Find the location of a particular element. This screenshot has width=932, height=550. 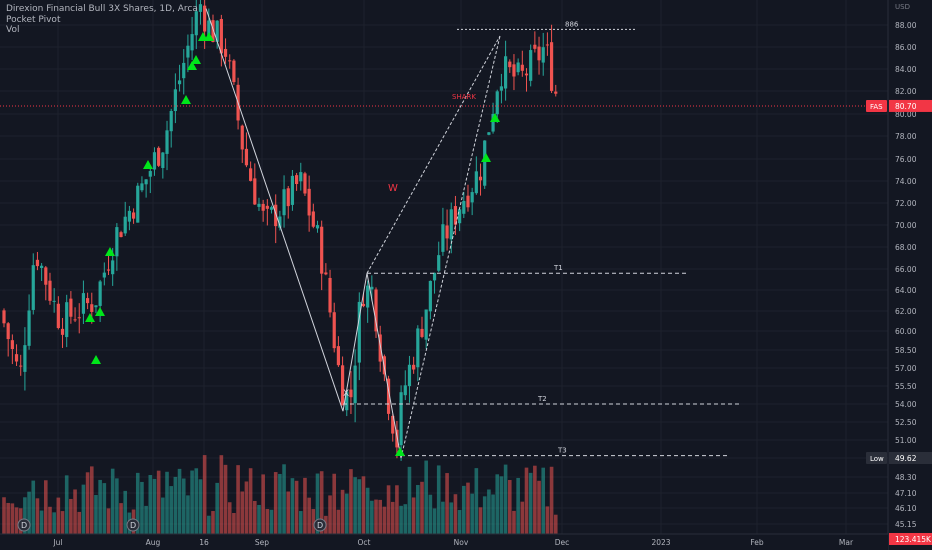

time-tick-label: Mar is located at coordinates (846, 542).